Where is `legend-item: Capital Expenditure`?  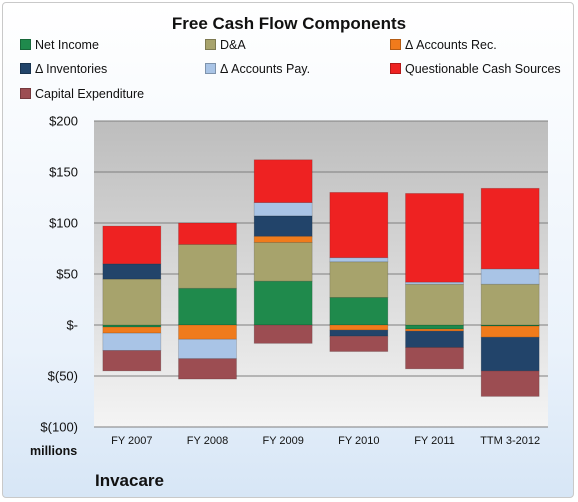 legend-item: Capital Expenditure is located at coordinates (82, 94).